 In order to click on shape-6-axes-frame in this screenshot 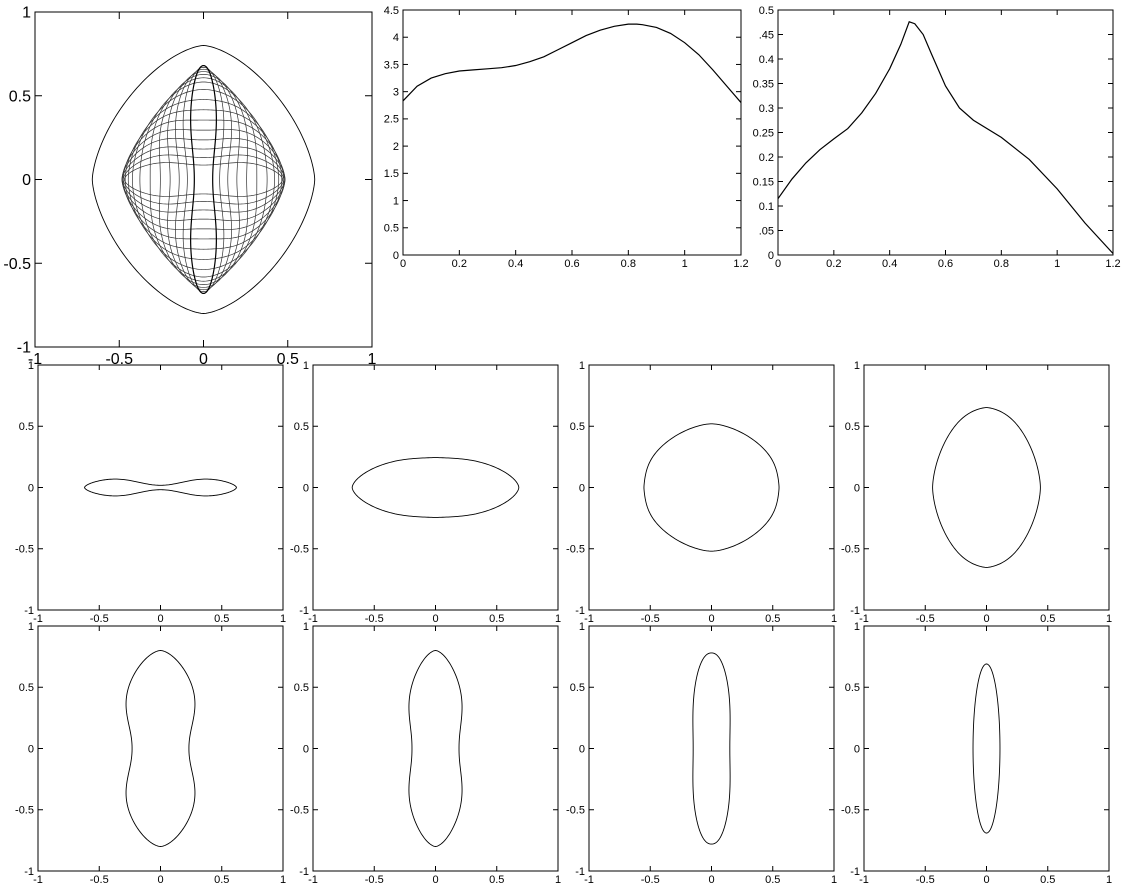, I will do `click(435, 748)`.